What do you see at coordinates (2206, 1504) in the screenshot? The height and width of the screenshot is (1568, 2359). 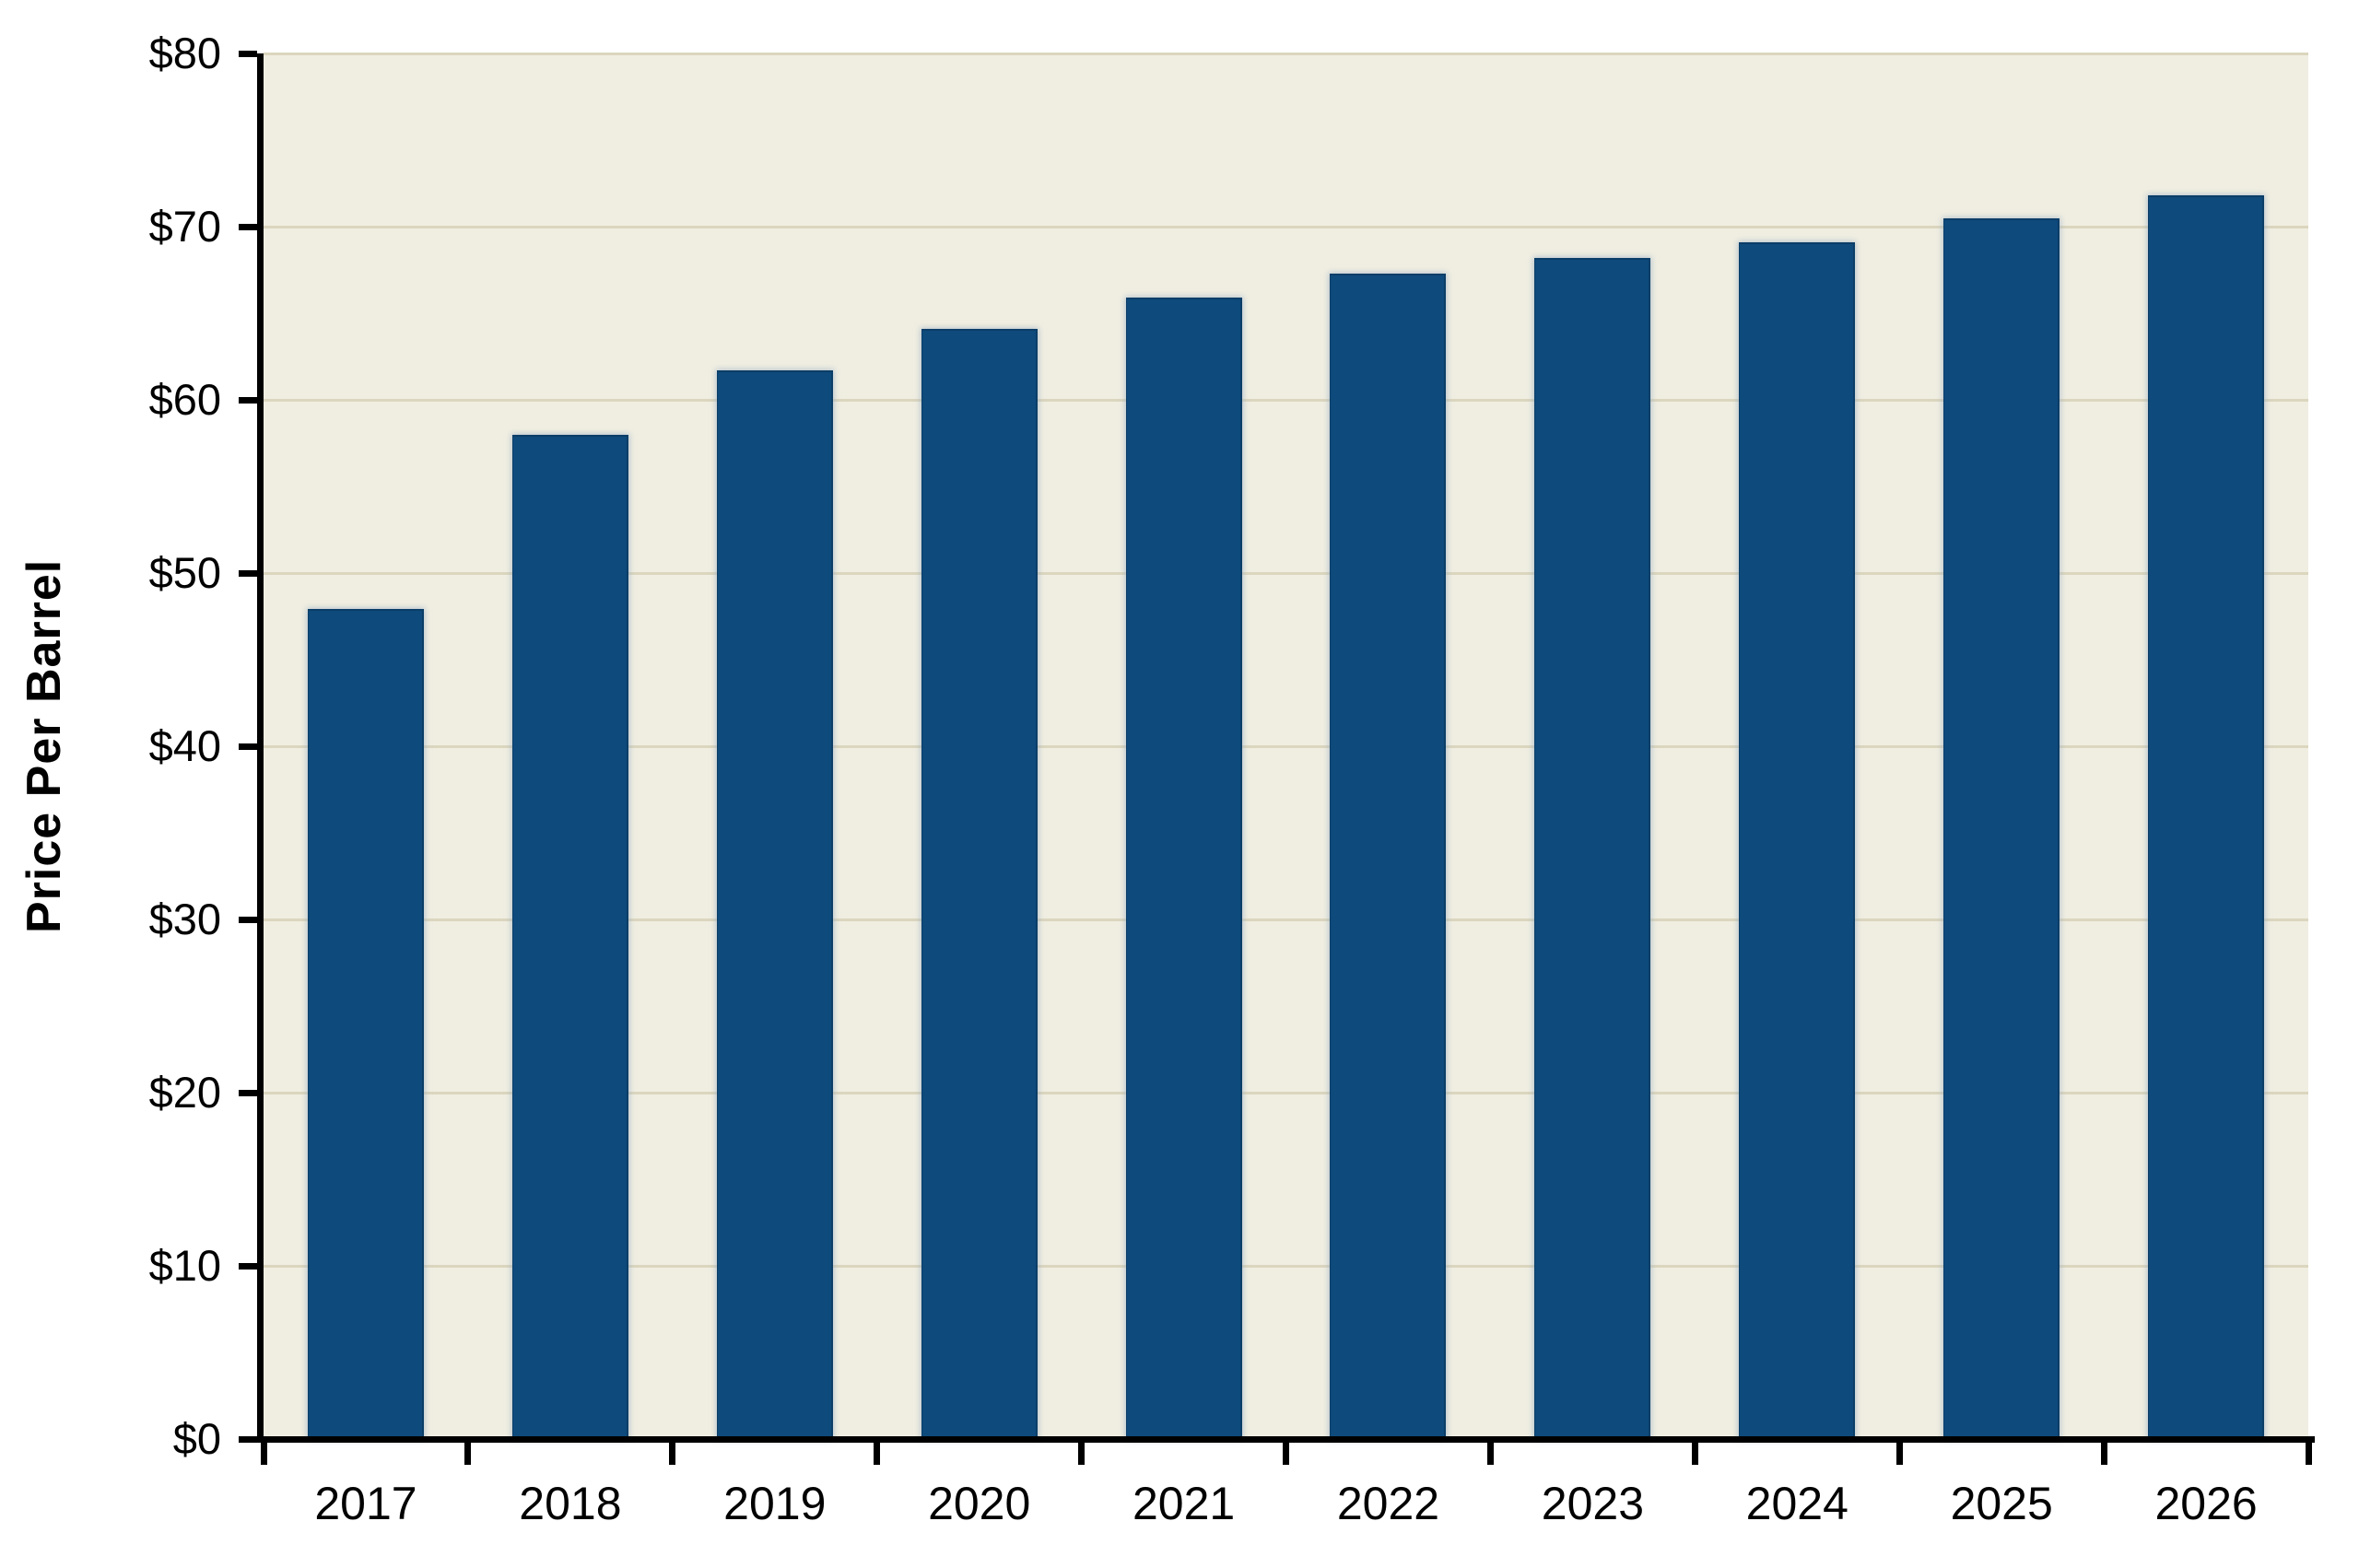 I see `x-category-label-2026: 2026` at bounding box center [2206, 1504].